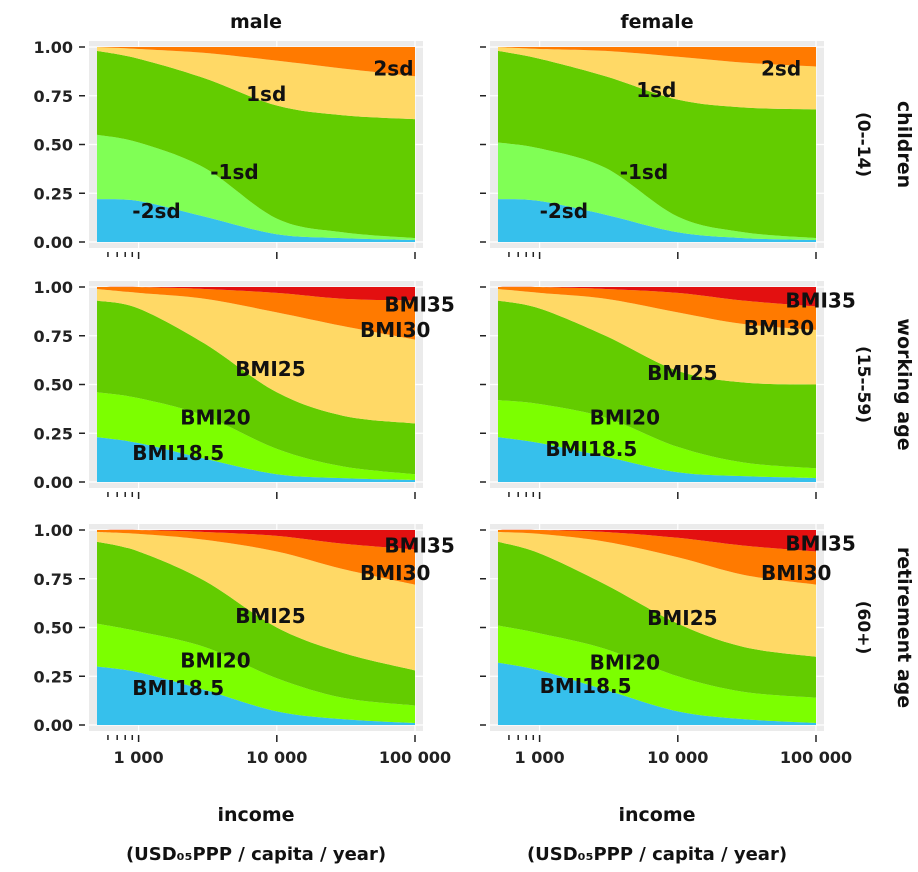  Describe the element at coordinates (904, 384) in the screenshot. I see `row-strip-label: working age` at that location.